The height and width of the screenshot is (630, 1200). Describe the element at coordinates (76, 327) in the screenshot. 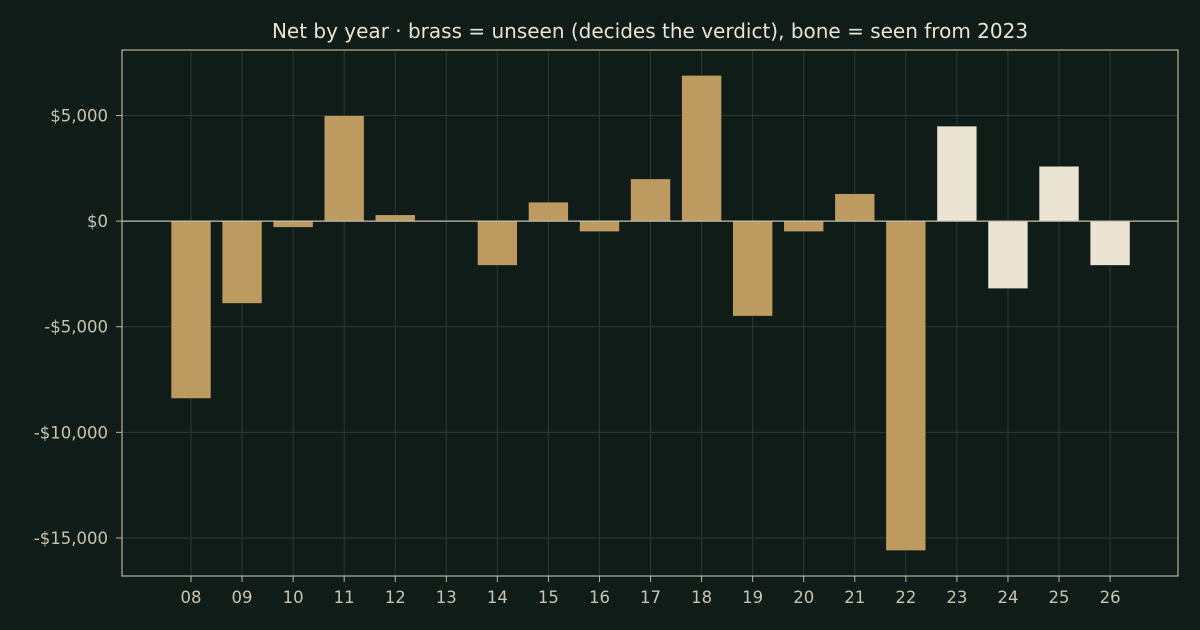

I see `y-tick-label: -$5,000` at that location.